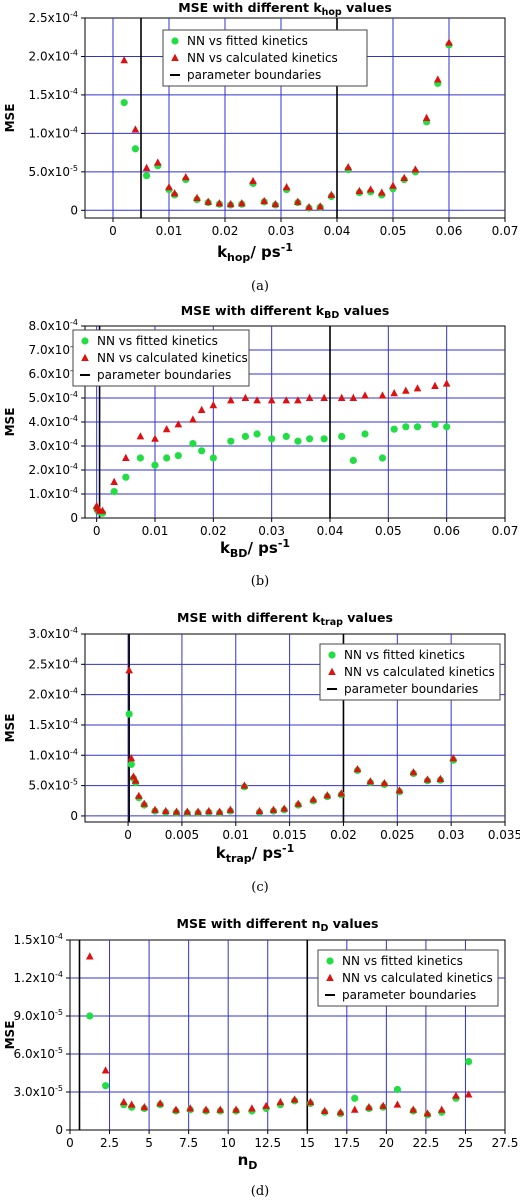 This screenshot has height=1200, width=520. Describe the element at coordinates (128, 835) in the screenshot. I see `panel-c-x-tick-label: 0` at that location.